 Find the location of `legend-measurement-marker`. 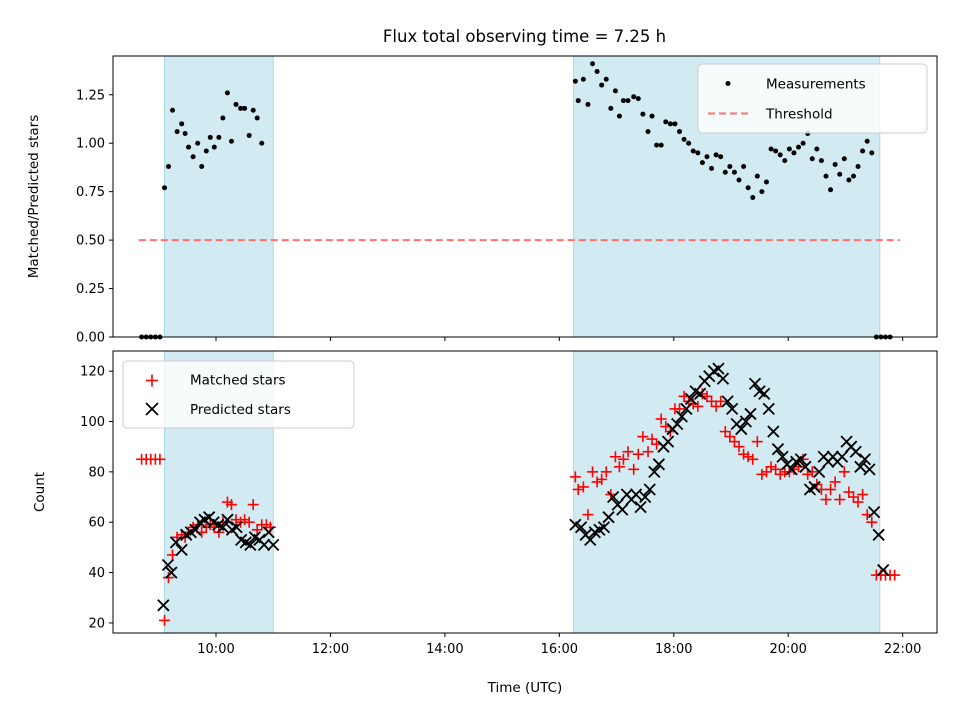

legend-measurement-marker is located at coordinates (728, 83).